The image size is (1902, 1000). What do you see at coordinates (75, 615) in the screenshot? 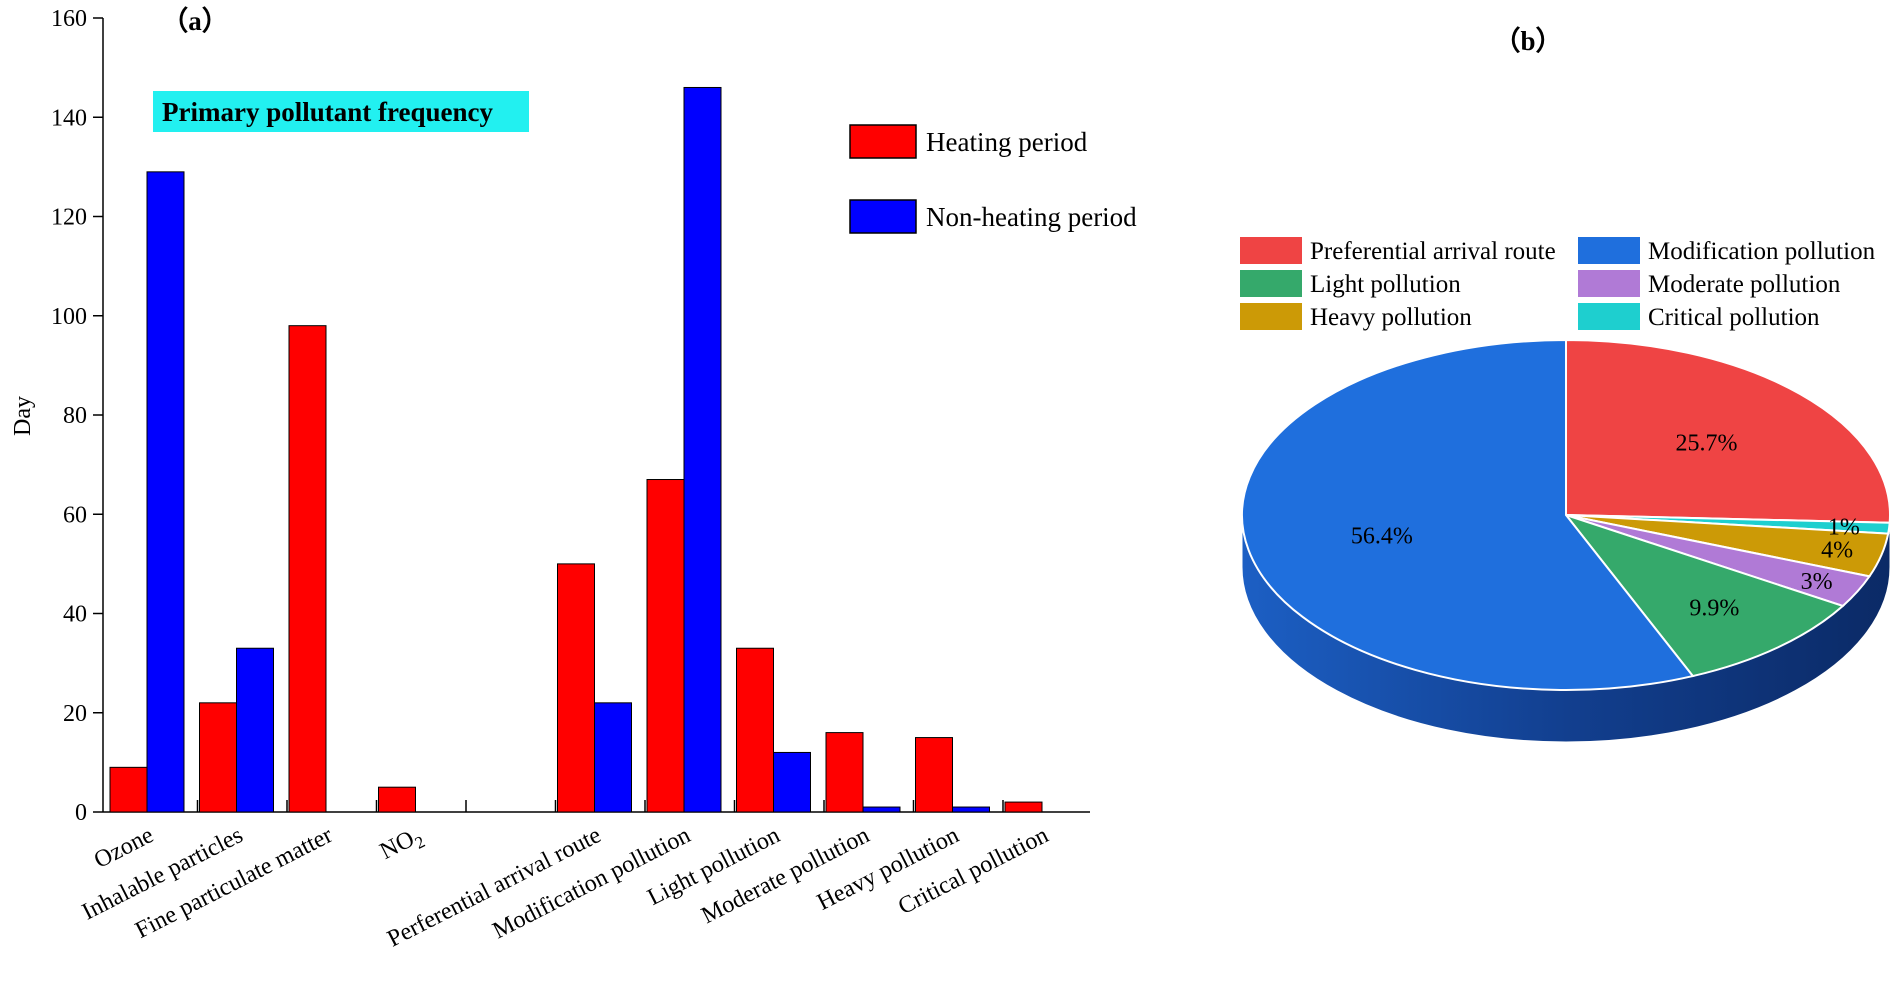
I see `y-tick-label: 40` at bounding box center [75, 615].